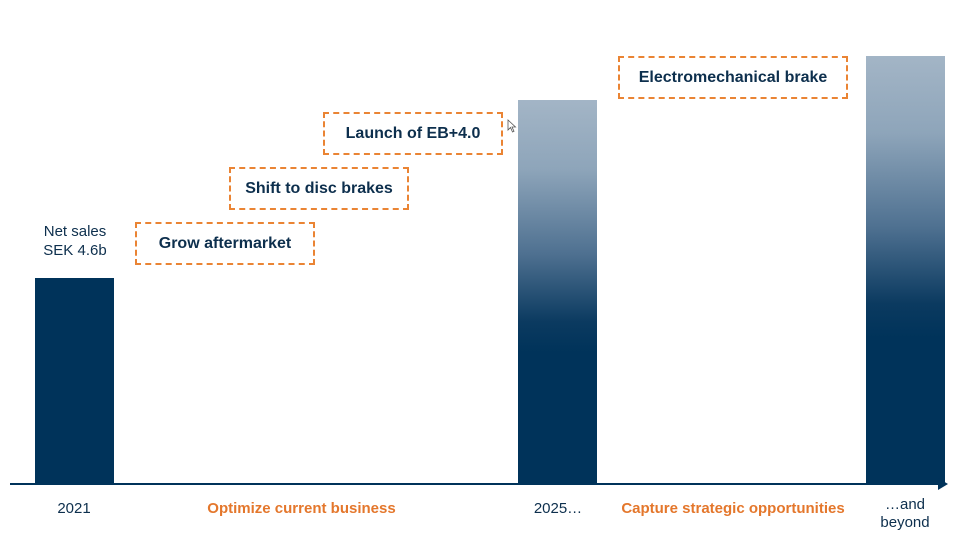 The height and width of the screenshot is (541, 960). What do you see at coordinates (74, 380) in the screenshot?
I see `bar-2021` at bounding box center [74, 380].